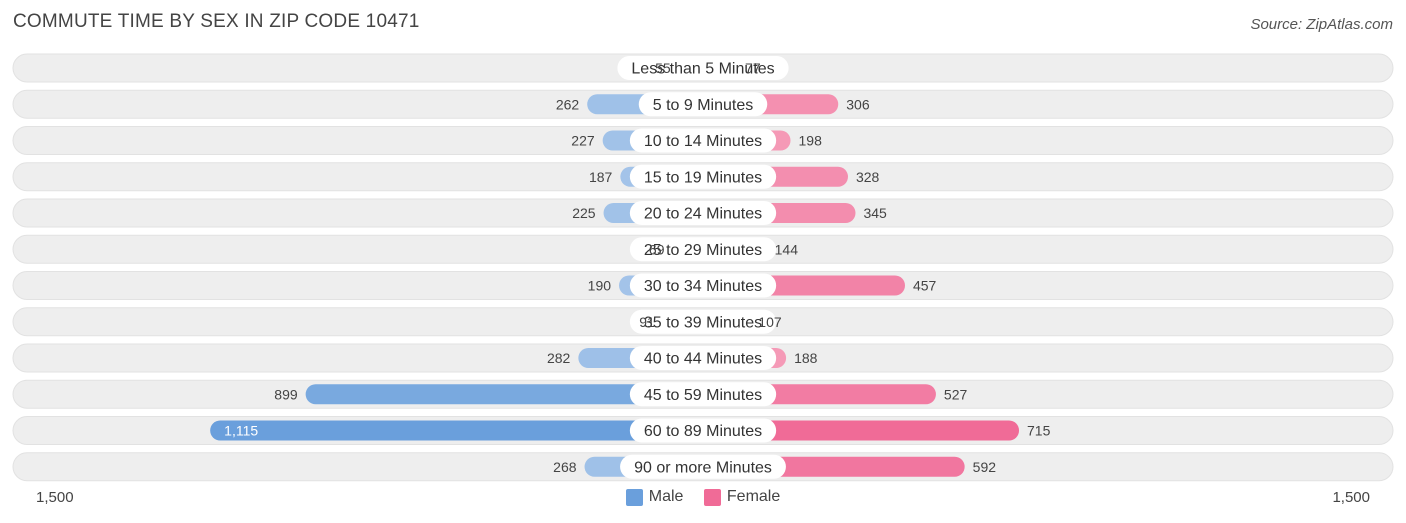 This screenshot has height=523, width=1406. Describe the element at coordinates (601, 177) in the screenshot. I see `male-value-label: 187` at that location.